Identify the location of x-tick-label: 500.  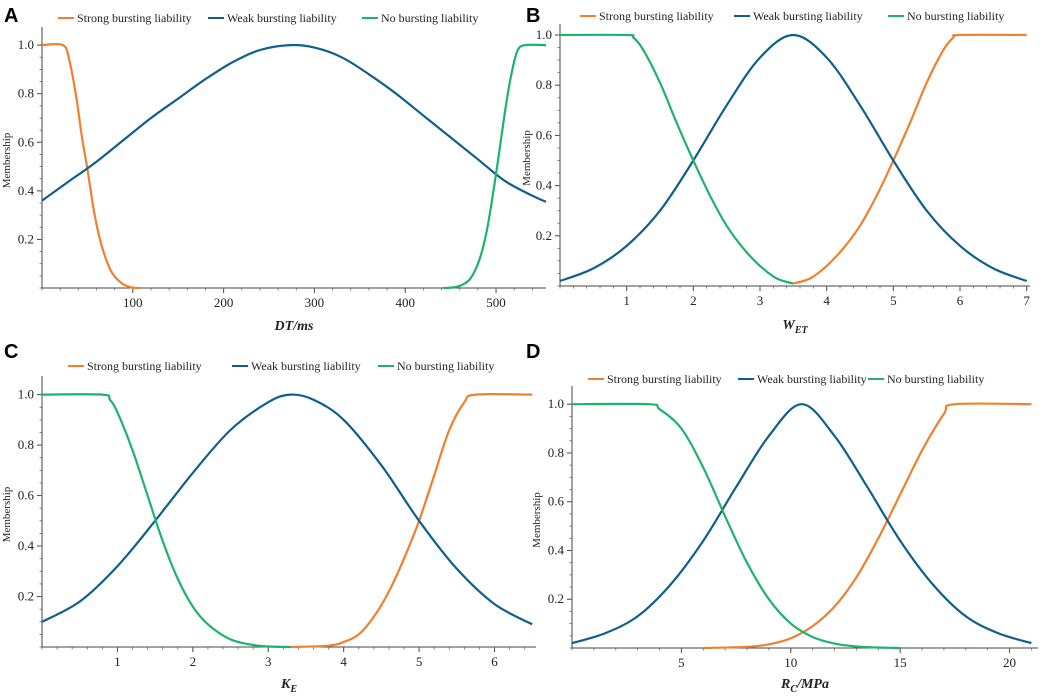
(496, 302).